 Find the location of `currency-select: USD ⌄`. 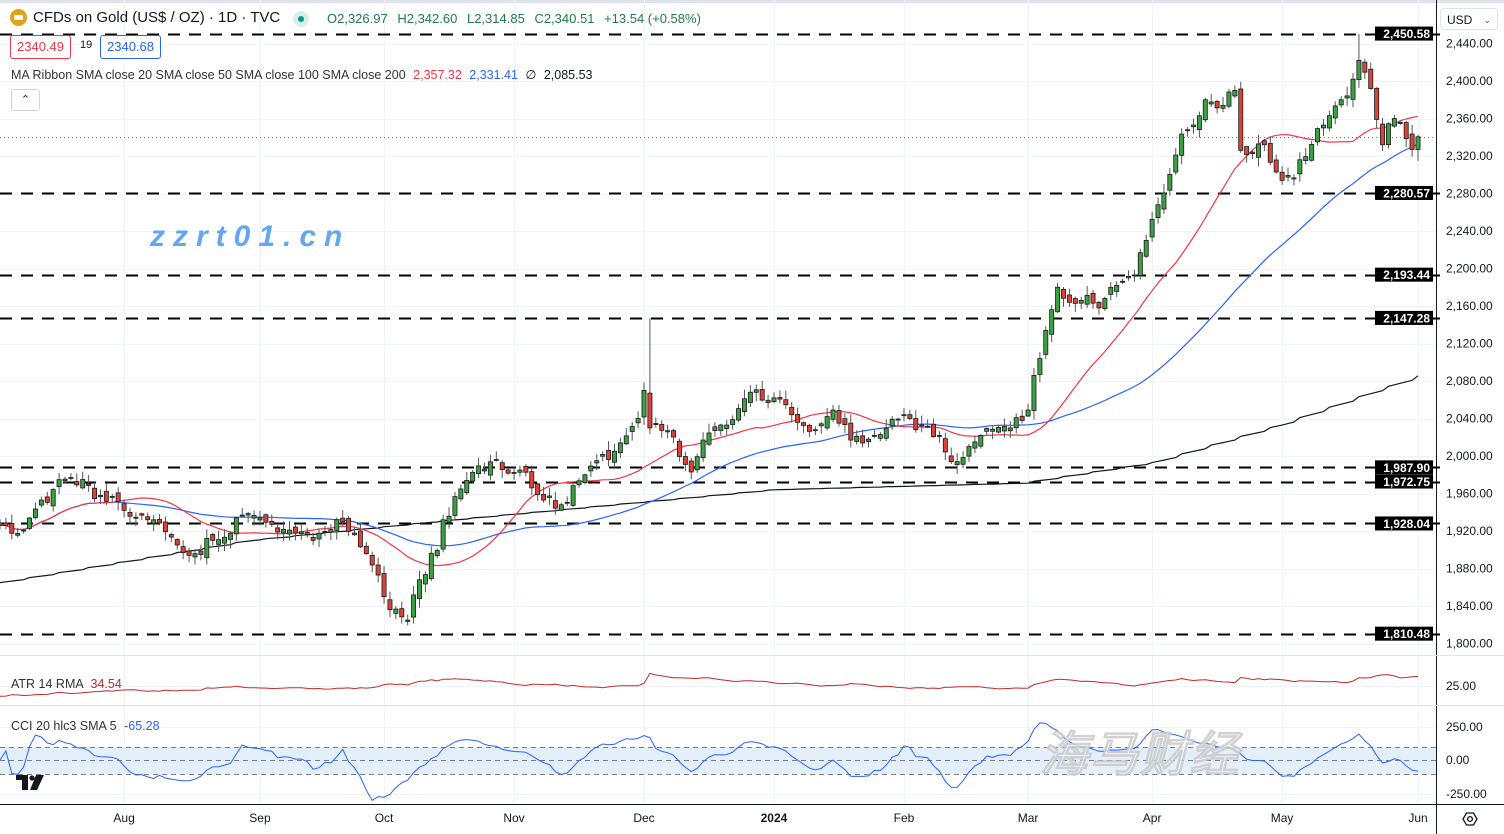

currency-select: USD ⌄ is located at coordinates (1469, 19).